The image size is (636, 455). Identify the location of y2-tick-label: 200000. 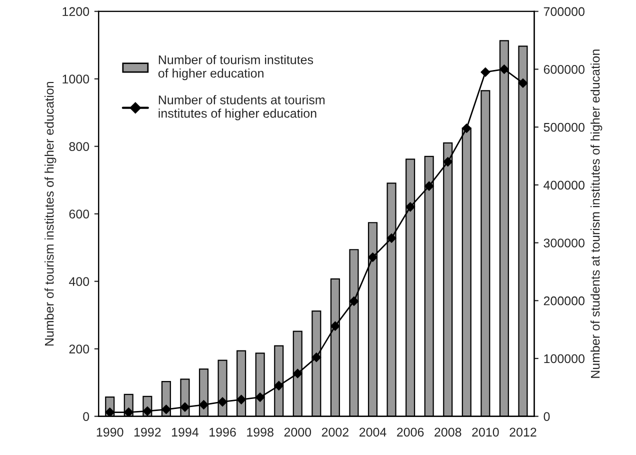
(564, 301).